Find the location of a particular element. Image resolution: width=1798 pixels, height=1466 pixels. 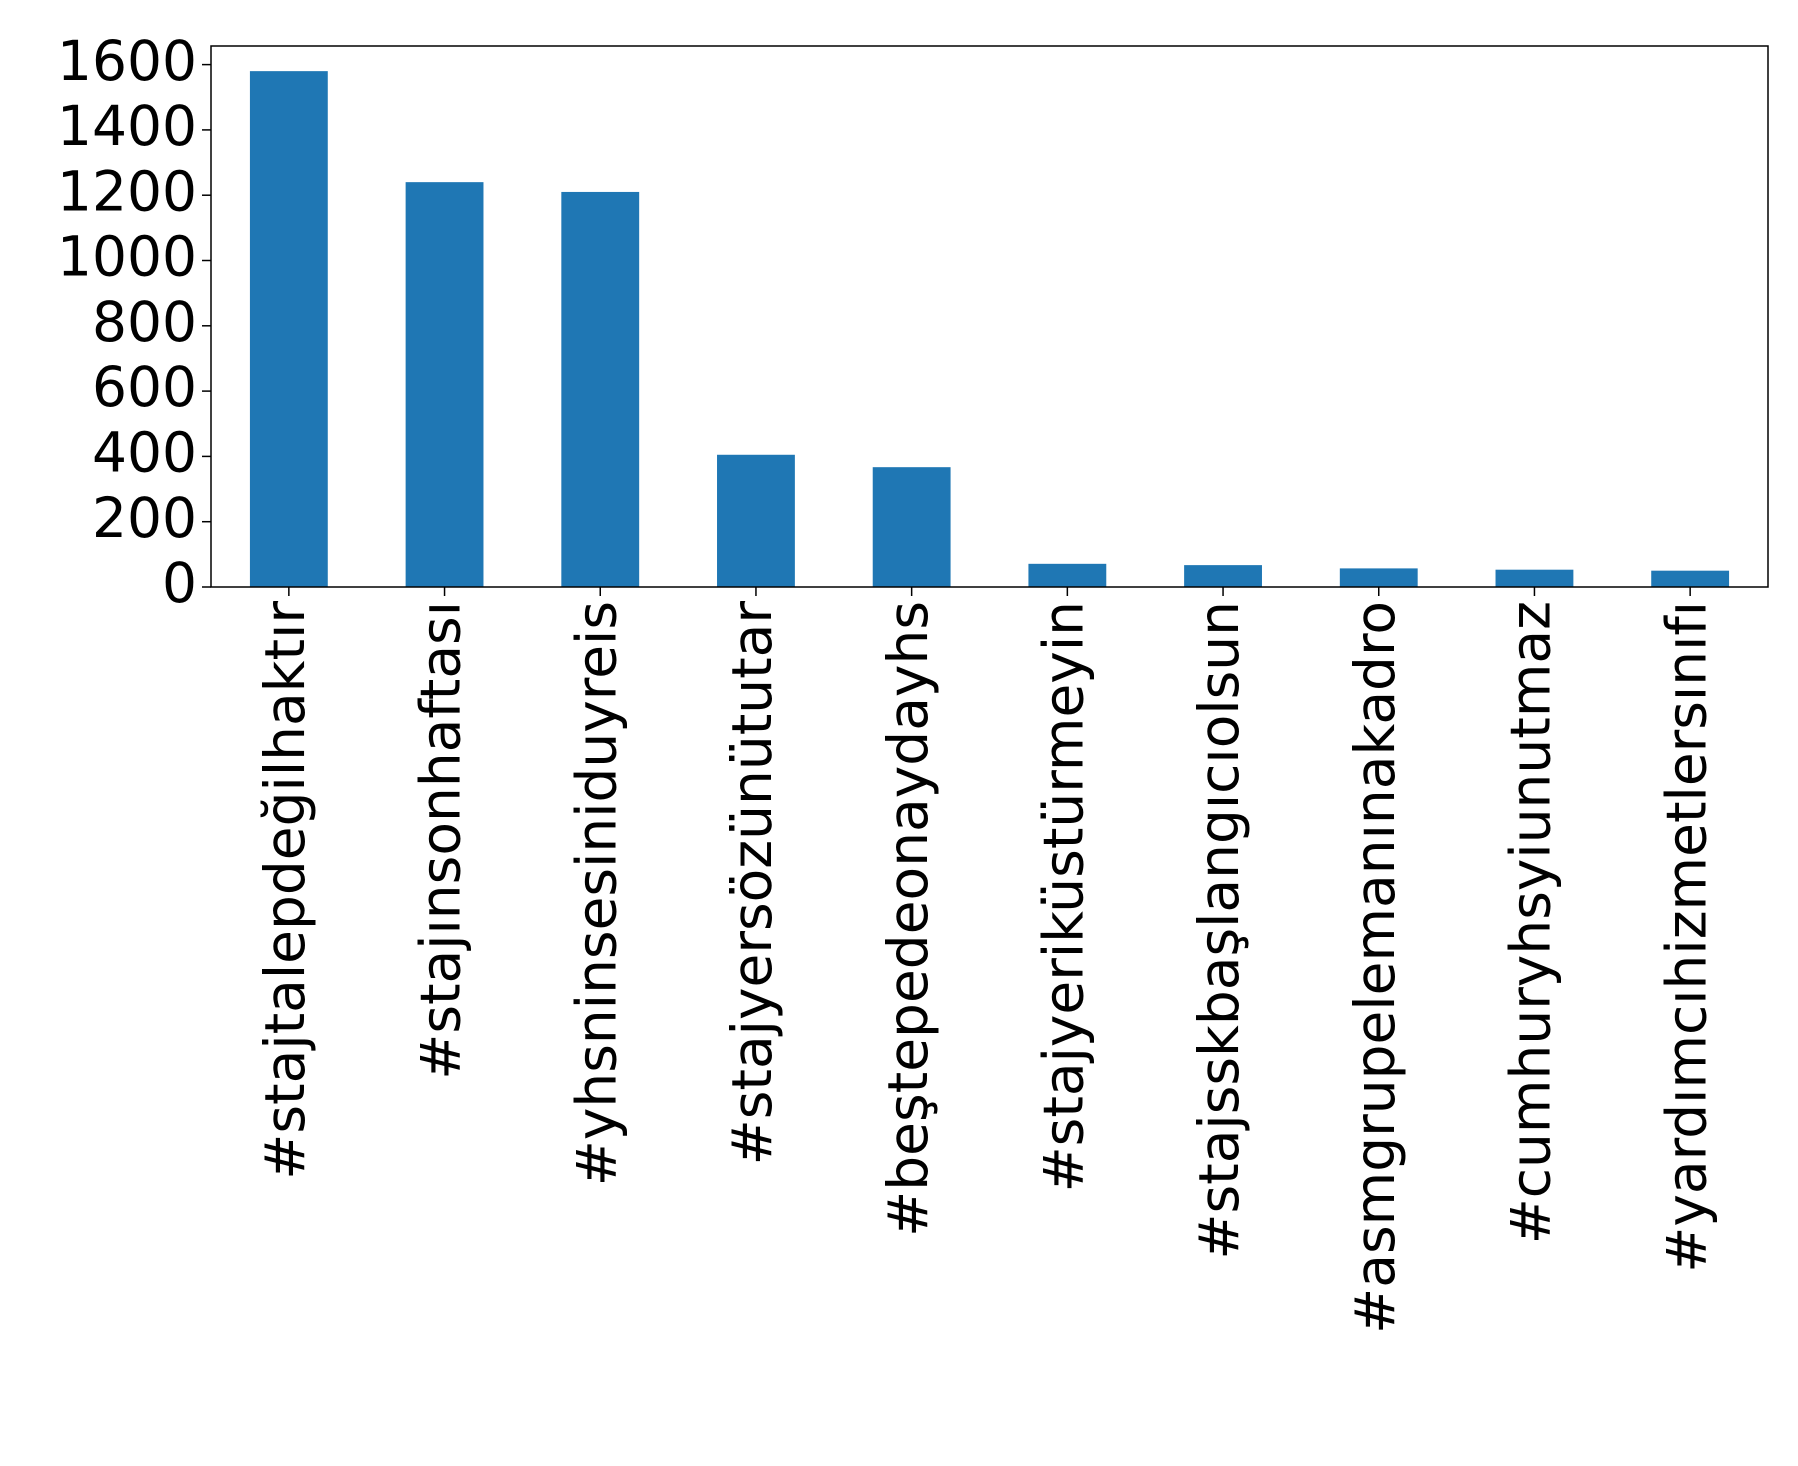

y-tick-label: 1000 is located at coordinates (127, 257).